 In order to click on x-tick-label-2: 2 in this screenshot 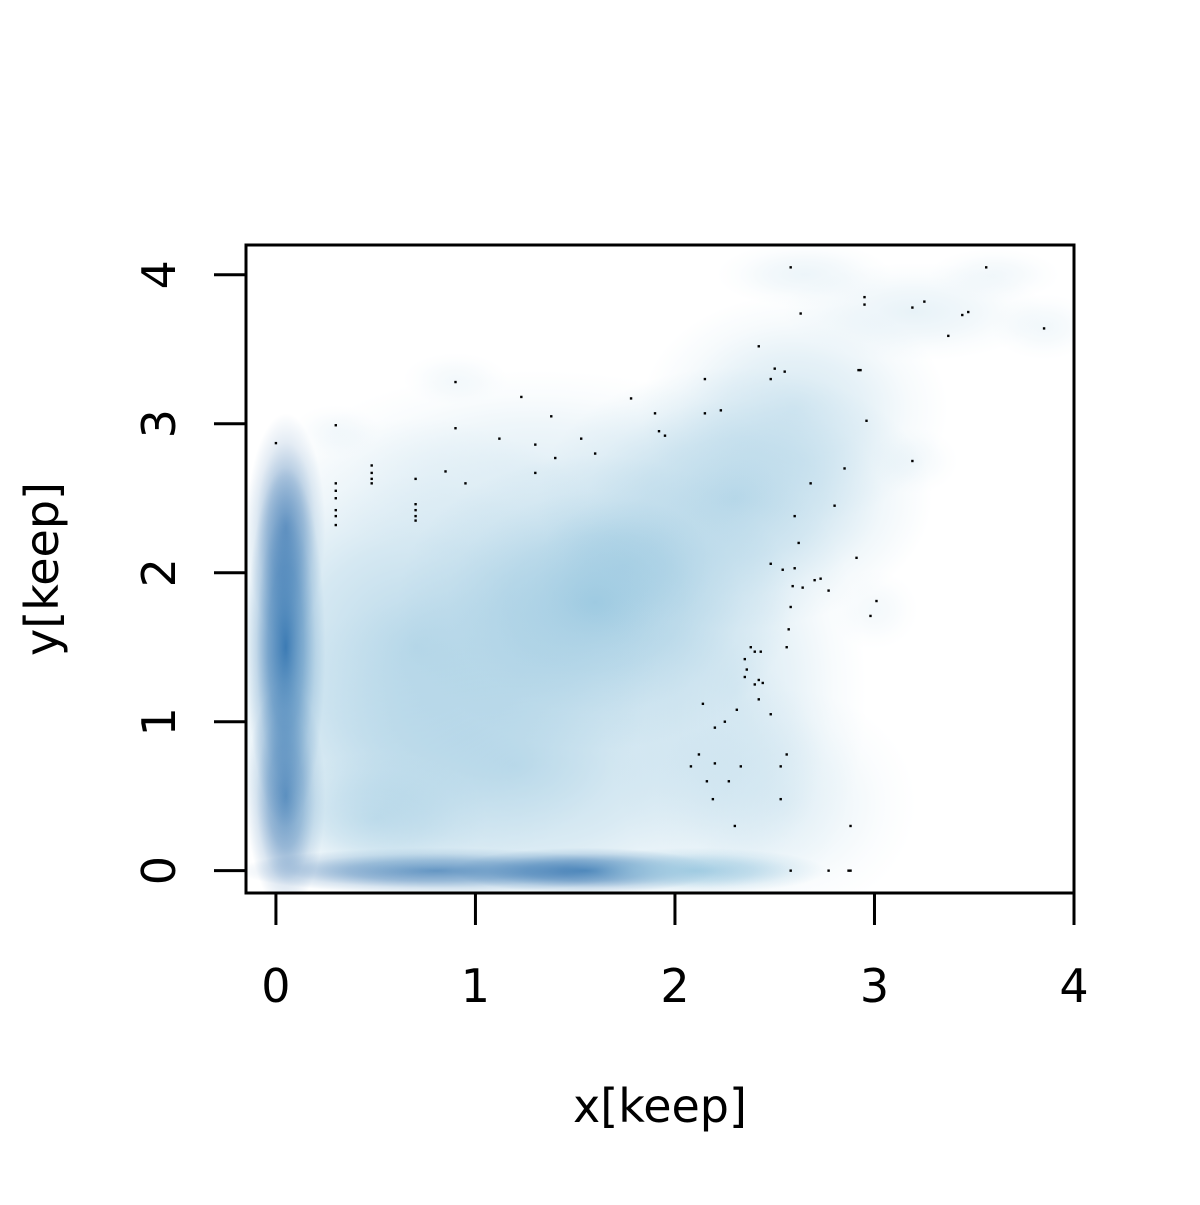, I will do `click(674, 986)`.